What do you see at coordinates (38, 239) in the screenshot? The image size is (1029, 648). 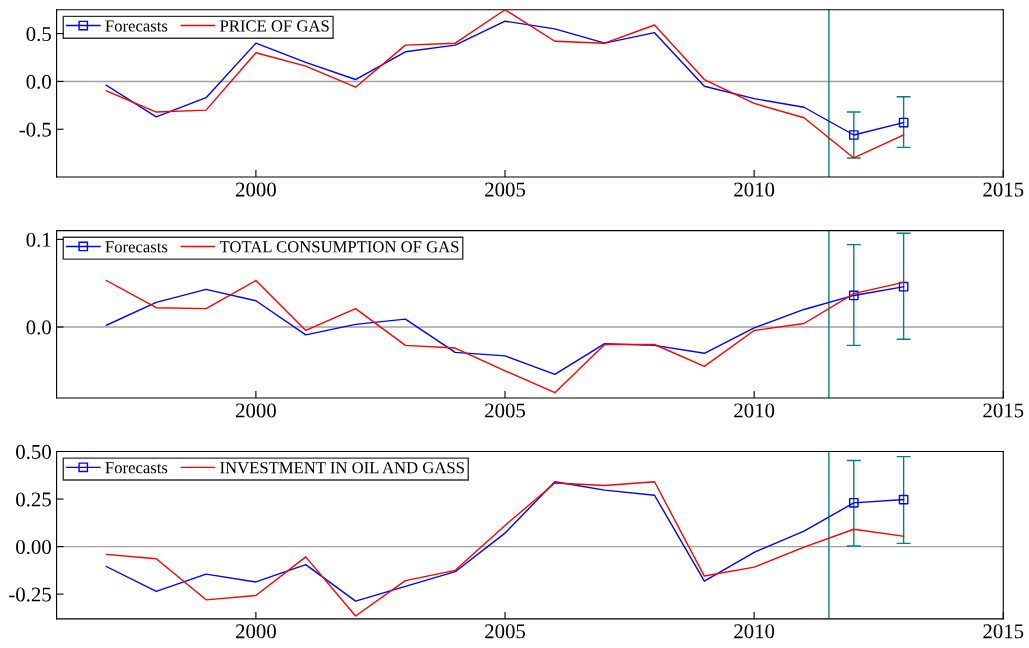 I see `y-tick-label: 0.1` at bounding box center [38, 239].